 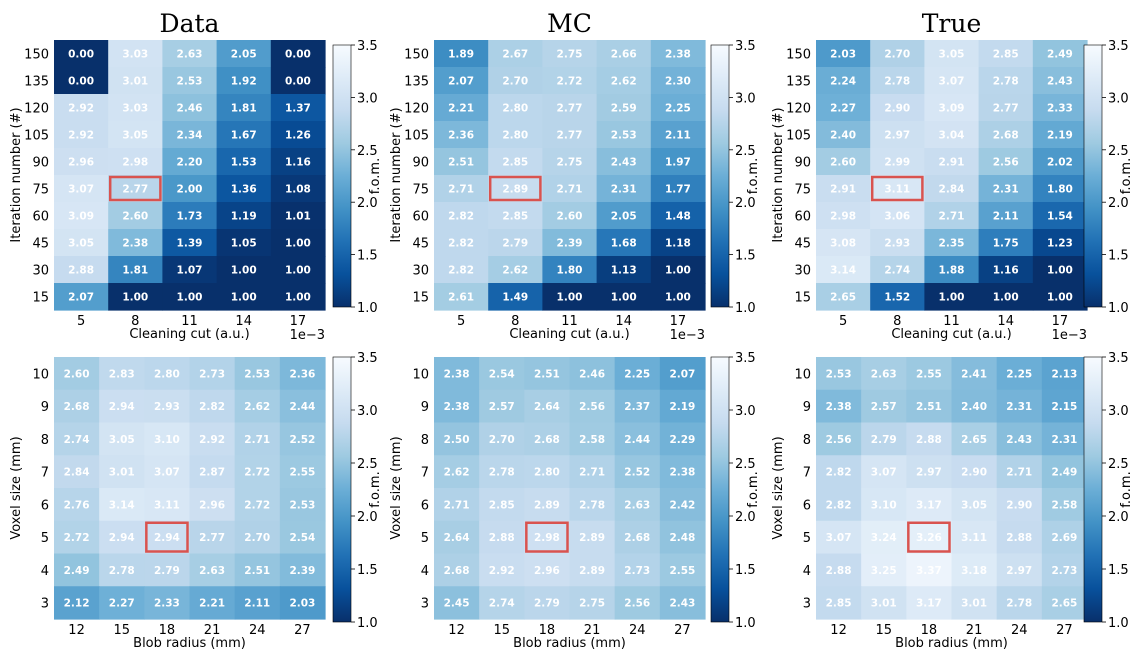 I want to click on x-tick-label: 5, so click(x=843, y=321).